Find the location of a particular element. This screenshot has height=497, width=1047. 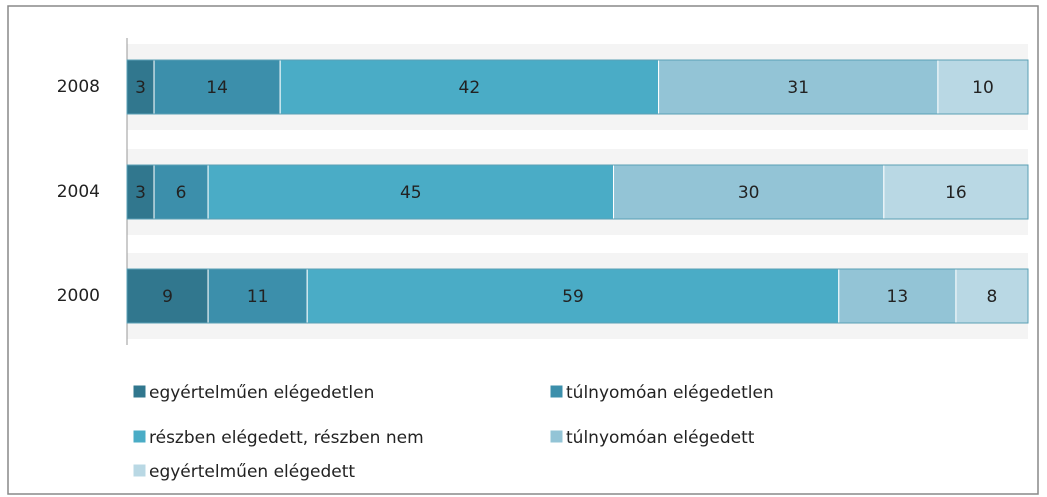

data-label: 13 is located at coordinates (898, 297).